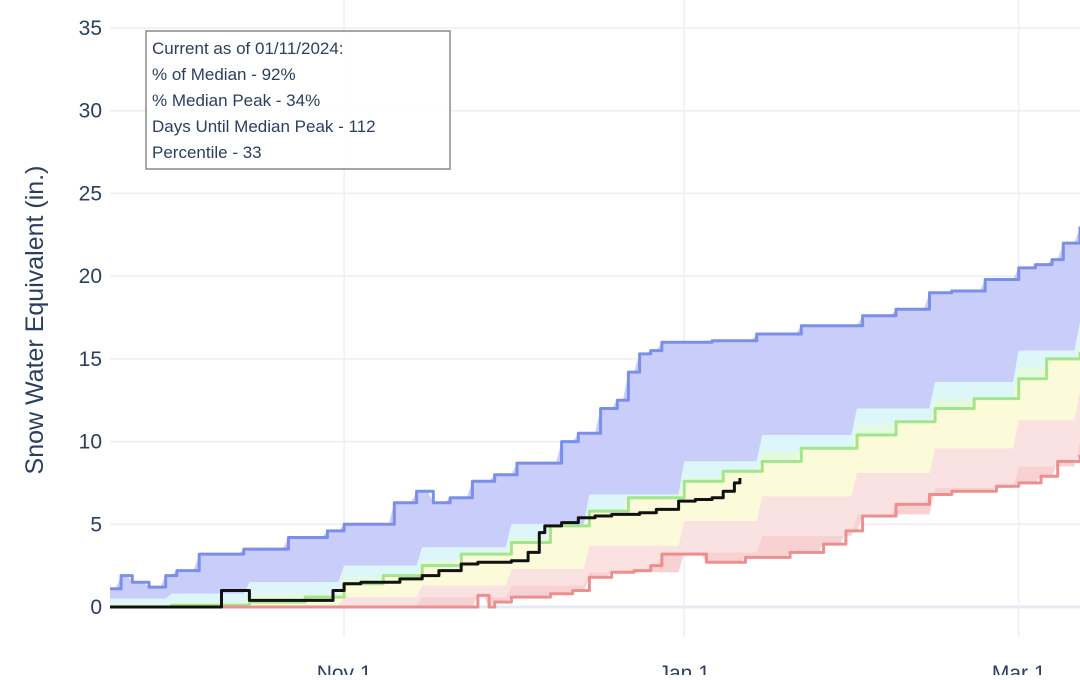 The width and height of the screenshot is (1080, 680). Describe the element at coordinates (1019, 668) in the screenshot. I see `x-tick-label: Mar 1` at that location.